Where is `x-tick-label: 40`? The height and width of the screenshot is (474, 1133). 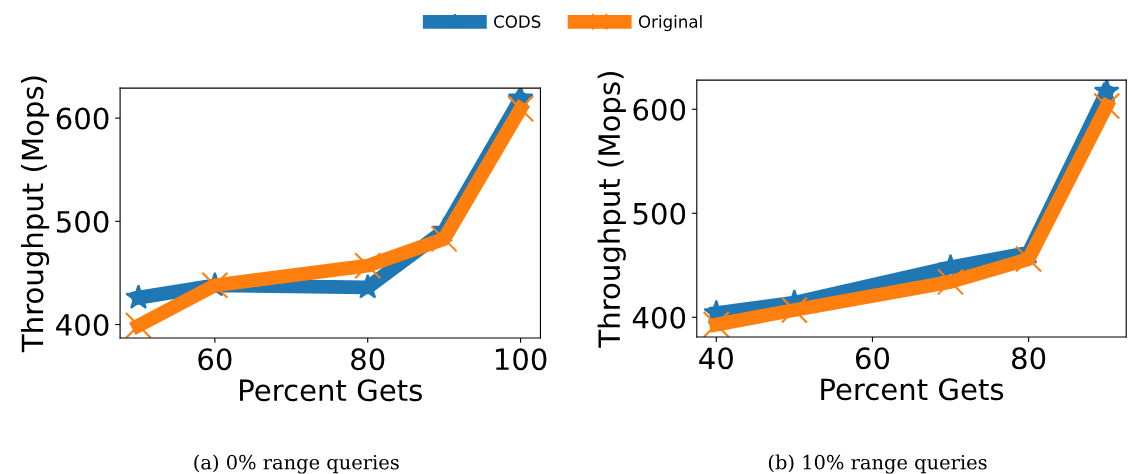 x-tick-label: 40 is located at coordinates (716, 358).